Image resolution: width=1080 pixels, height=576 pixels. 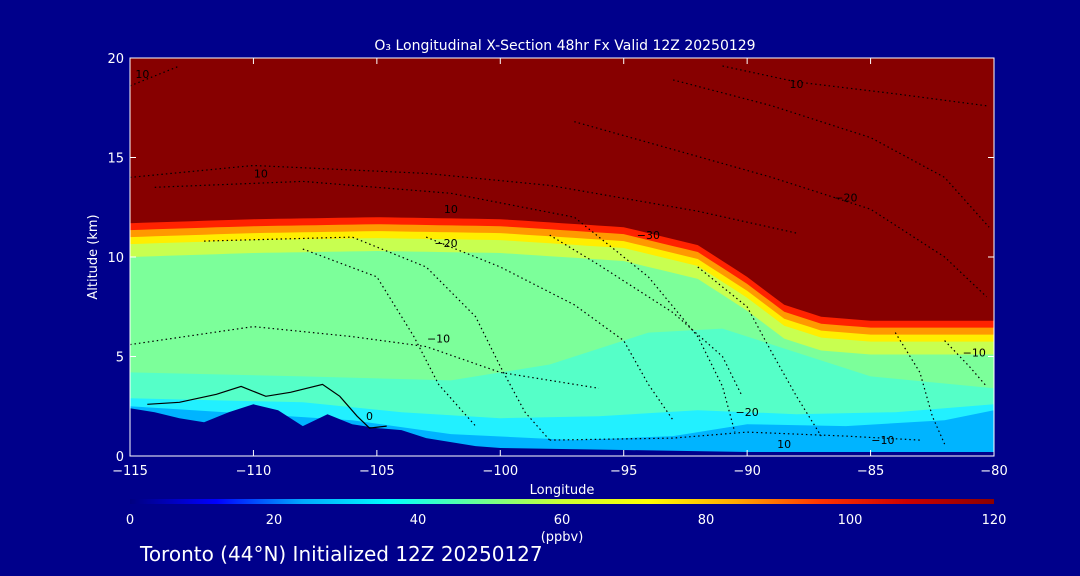 I want to click on contour-label: −30, so click(x=648, y=235).